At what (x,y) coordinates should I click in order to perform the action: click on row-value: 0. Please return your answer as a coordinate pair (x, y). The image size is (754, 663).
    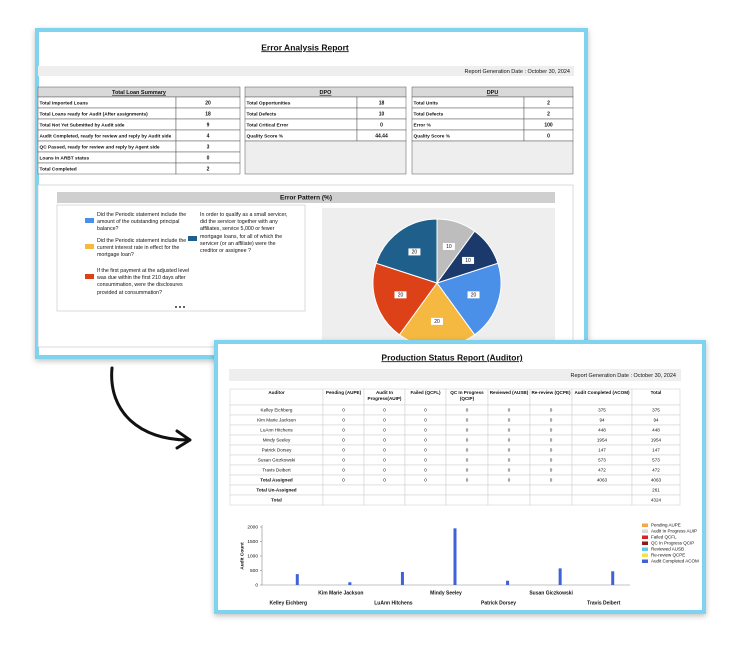
    Looking at the image, I should click on (381, 125).